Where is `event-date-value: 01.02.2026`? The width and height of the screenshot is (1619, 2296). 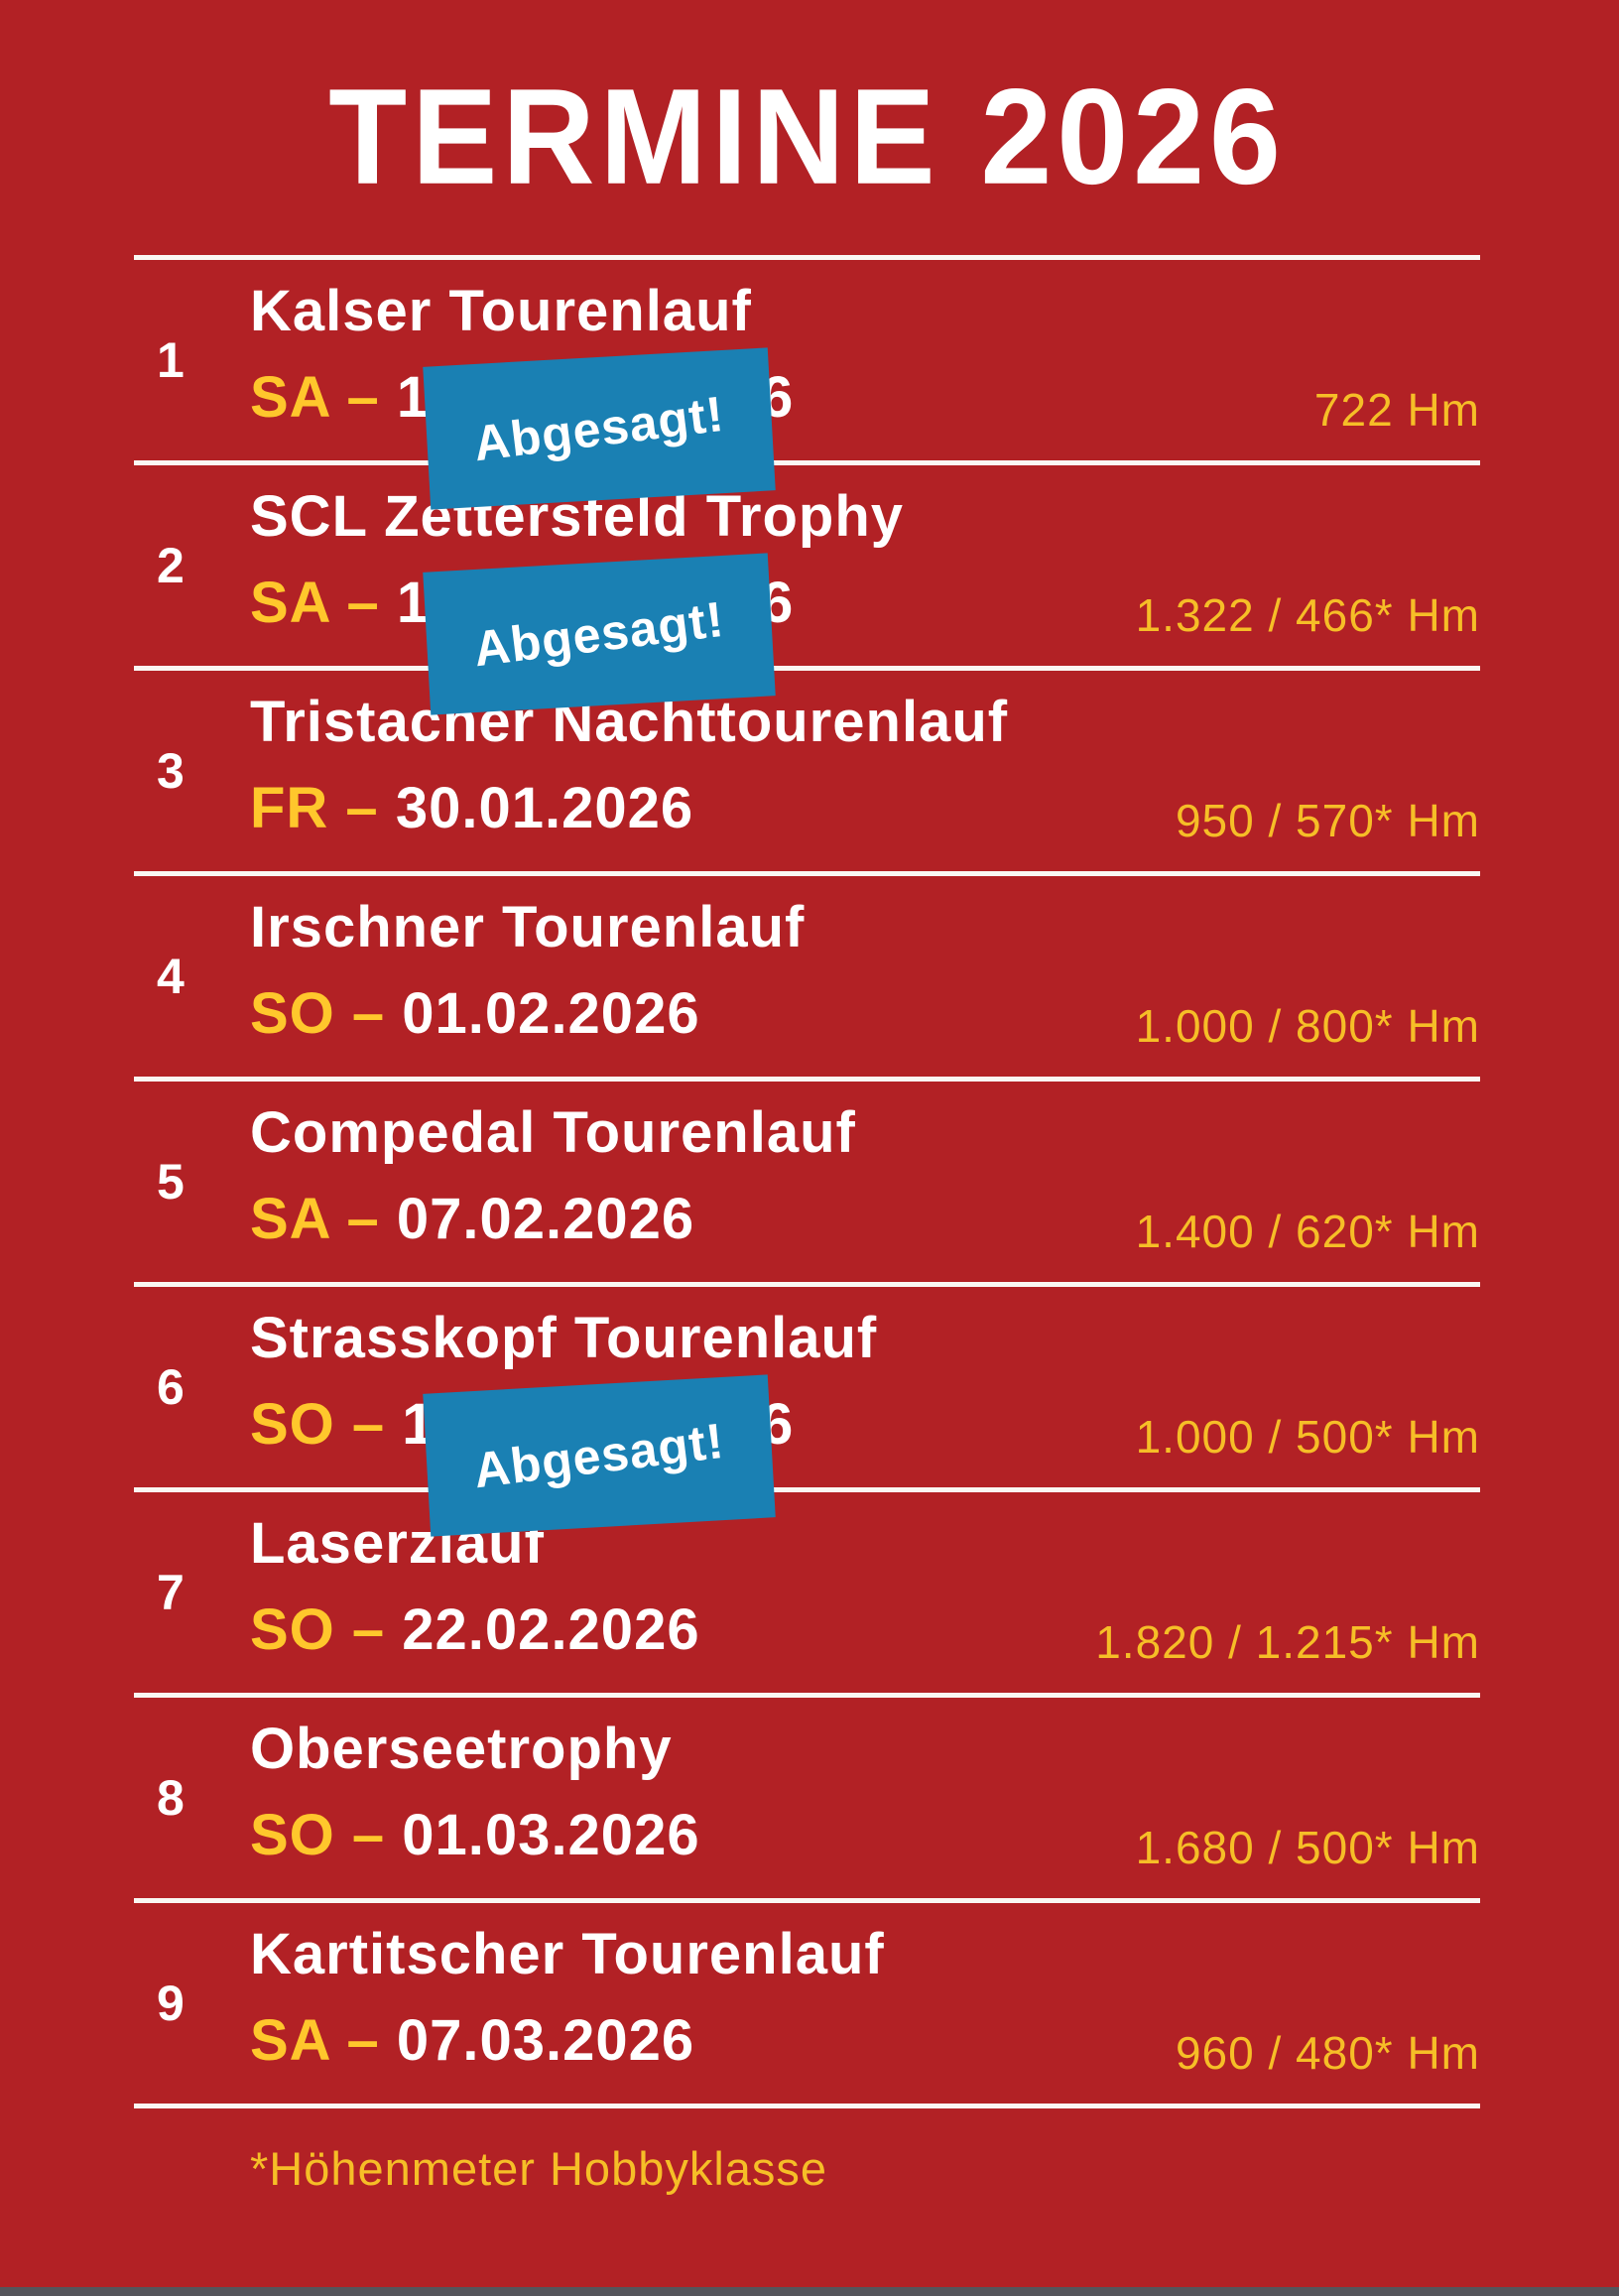 event-date-value: 01.02.2026 is located at coordinates (551, 1014).